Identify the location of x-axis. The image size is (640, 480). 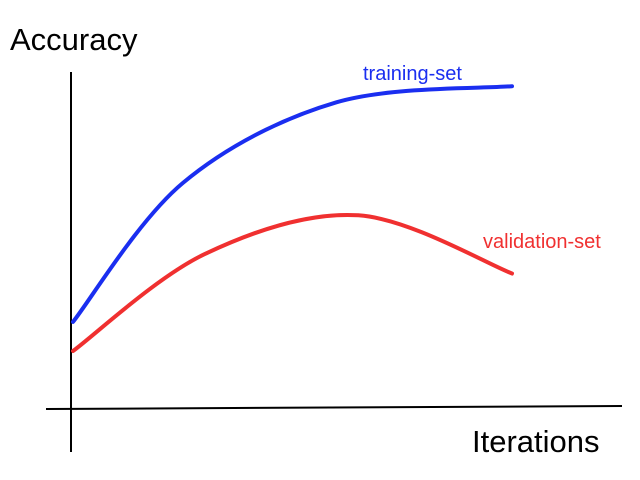
(334, 407).